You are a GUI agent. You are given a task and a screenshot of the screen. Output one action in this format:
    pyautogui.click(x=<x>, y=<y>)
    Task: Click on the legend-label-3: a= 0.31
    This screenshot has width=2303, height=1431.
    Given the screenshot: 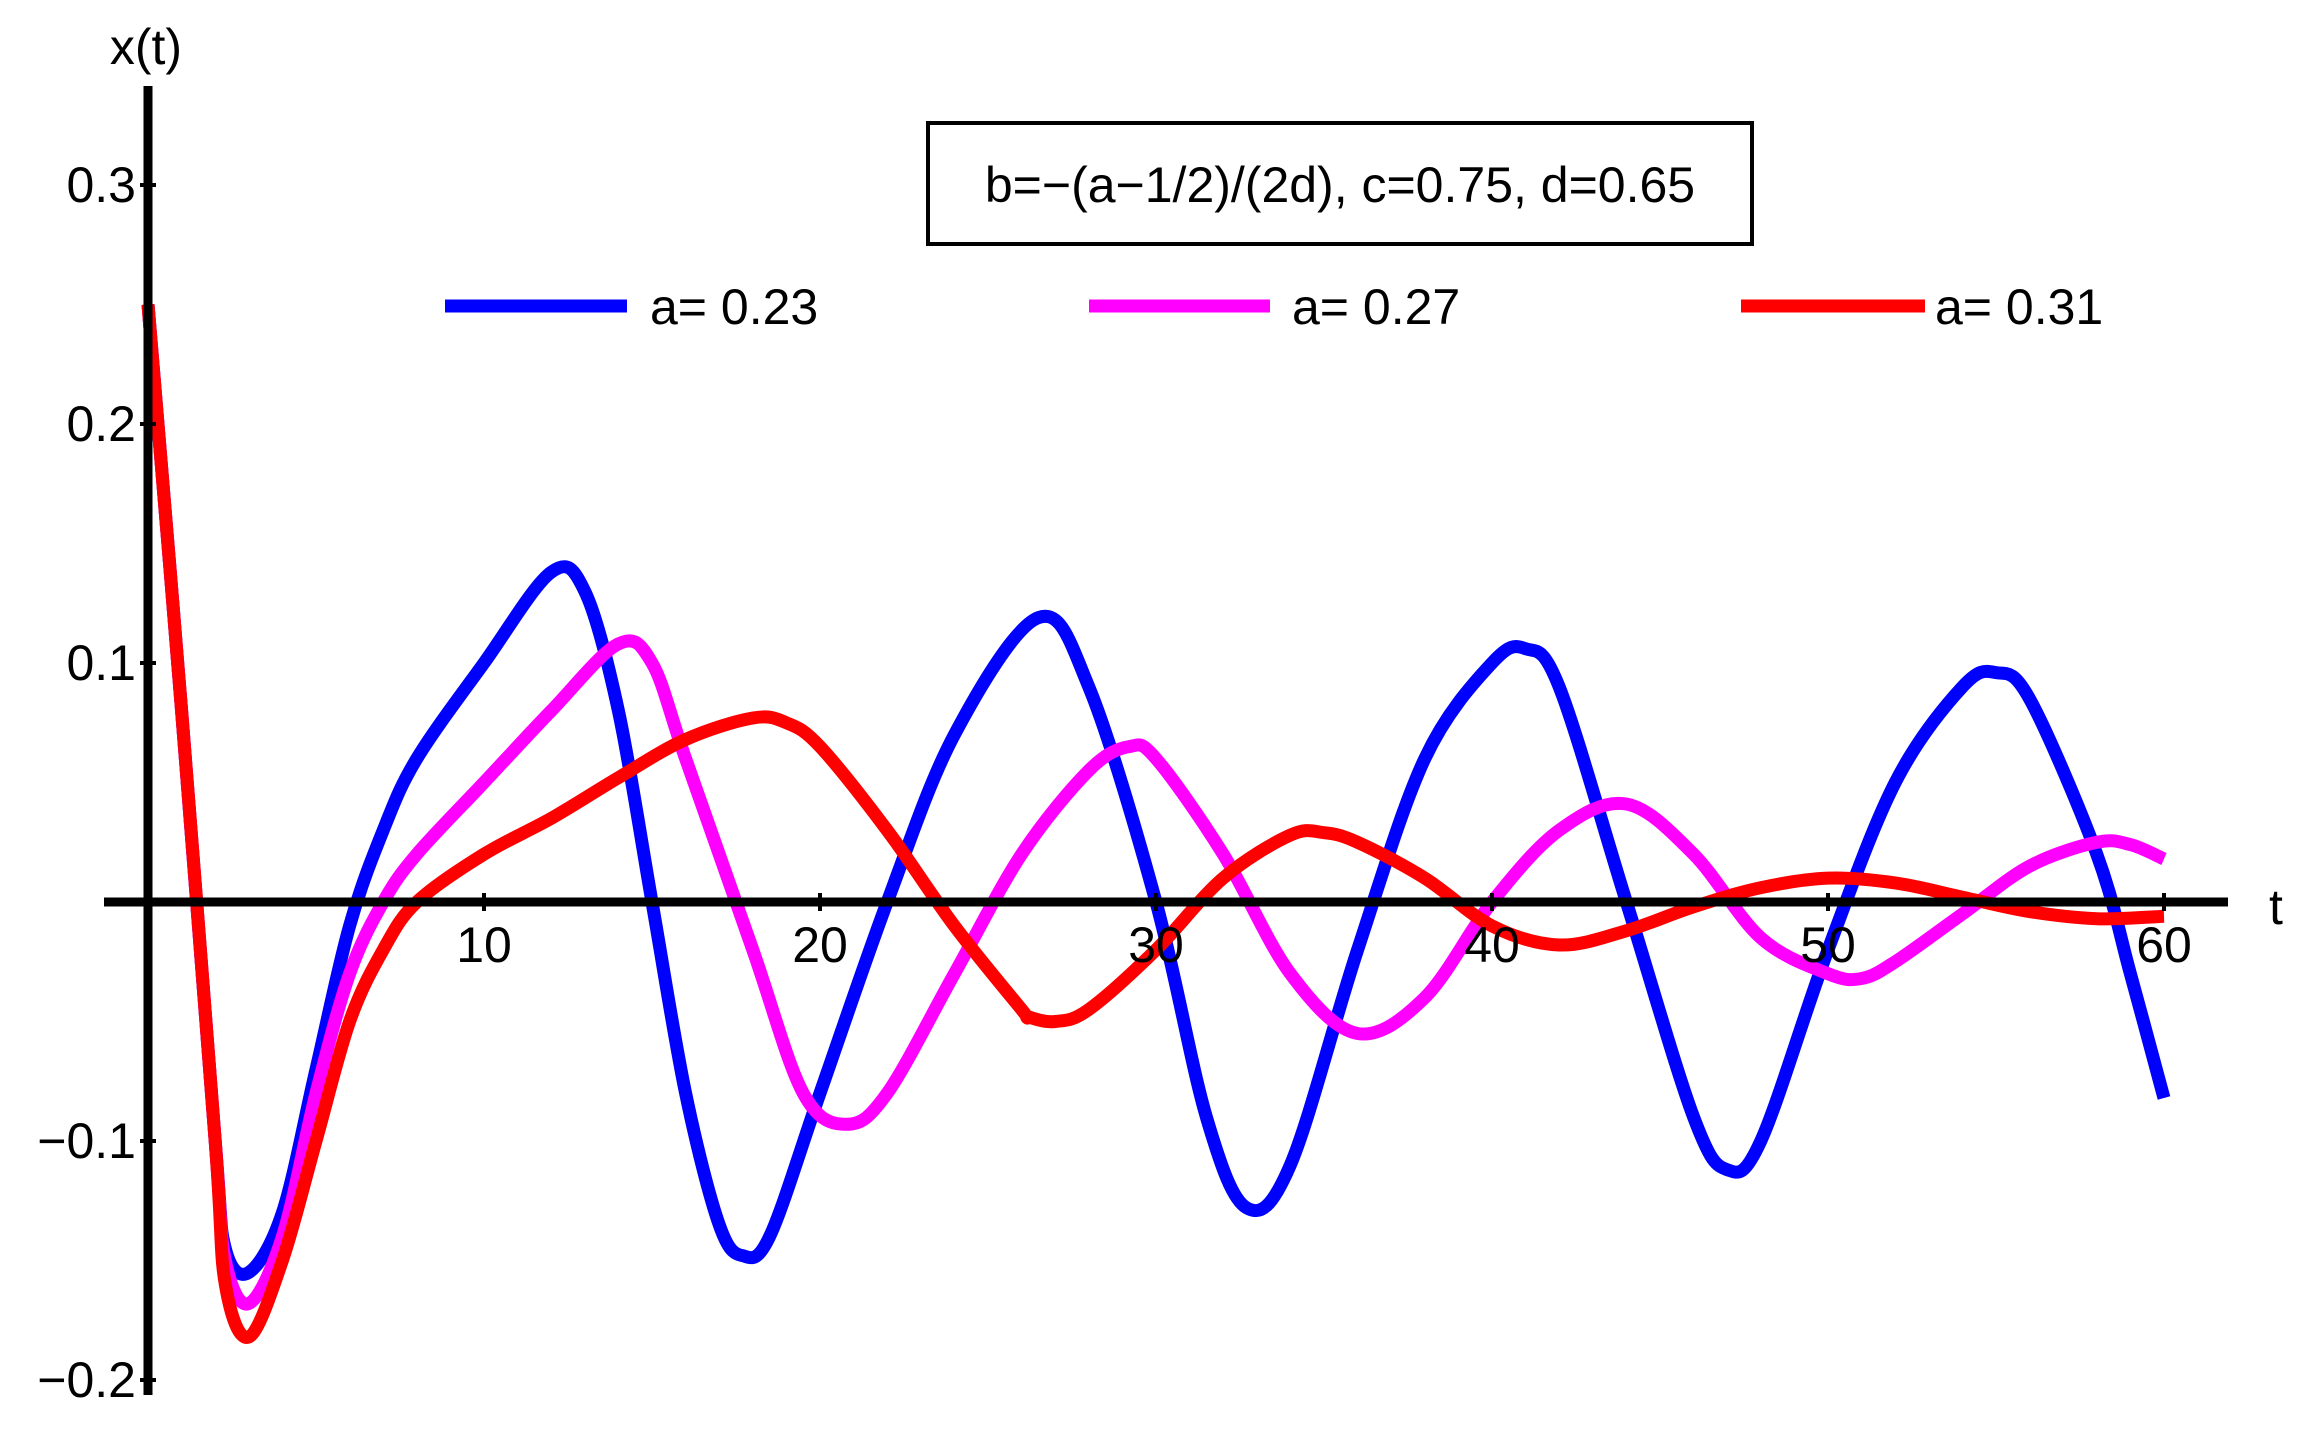 What is the action you would take?
    pyautogui.click(x=2019, y=307)
    